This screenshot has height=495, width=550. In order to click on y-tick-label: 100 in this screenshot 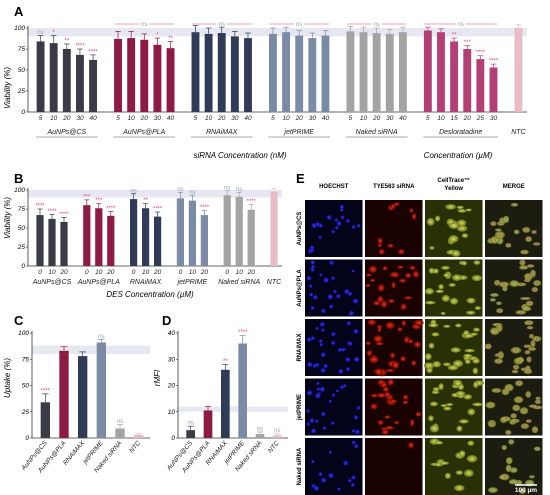, I will do `click(23, 333)`.